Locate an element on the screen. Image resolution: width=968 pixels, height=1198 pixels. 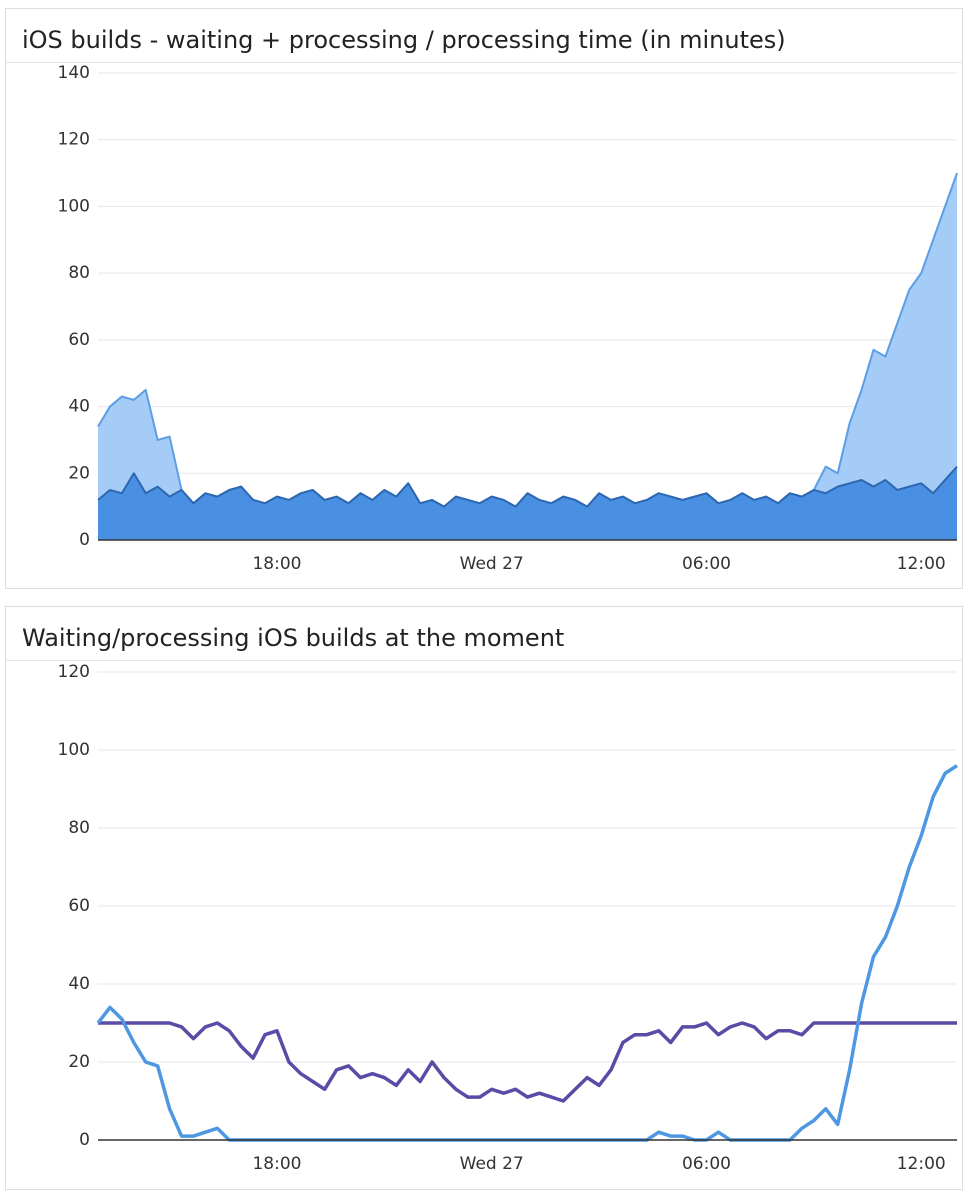
area is located at coordinates (527, 503).